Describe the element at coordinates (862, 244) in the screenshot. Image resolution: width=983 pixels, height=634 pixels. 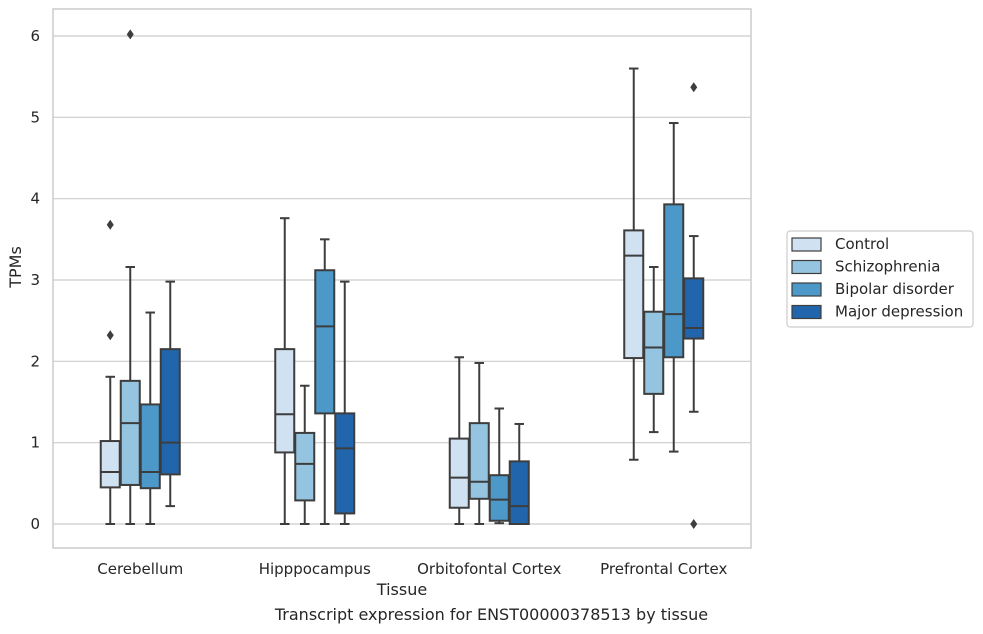
I see `legend-label: Control` at that location.